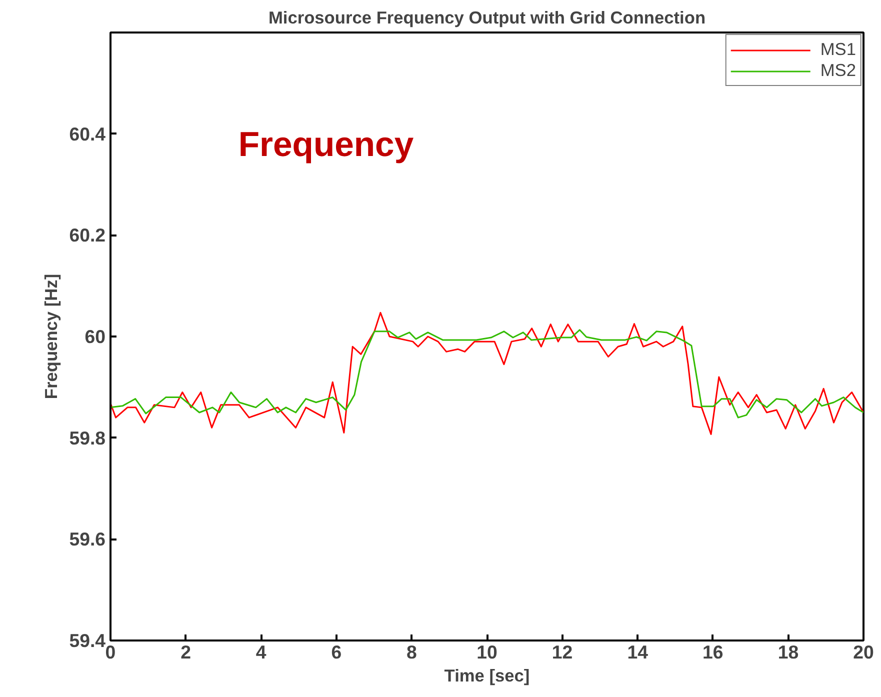 Image resolution: width=881 pixels, height=697 pixels. I want to click on x-tick-label: 14, so click(638, 652).